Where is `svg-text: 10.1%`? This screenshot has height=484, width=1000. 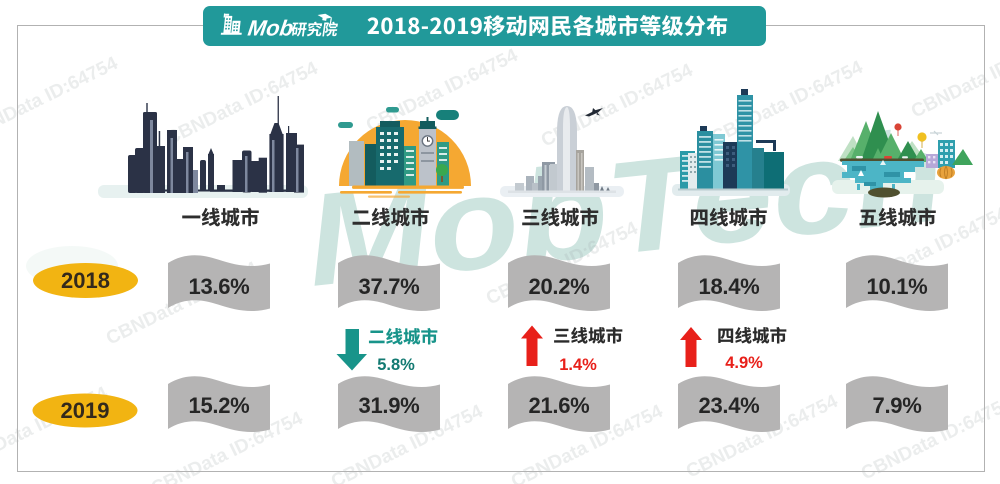
svg-text: 10.1% is located at coordinates (897, 286).